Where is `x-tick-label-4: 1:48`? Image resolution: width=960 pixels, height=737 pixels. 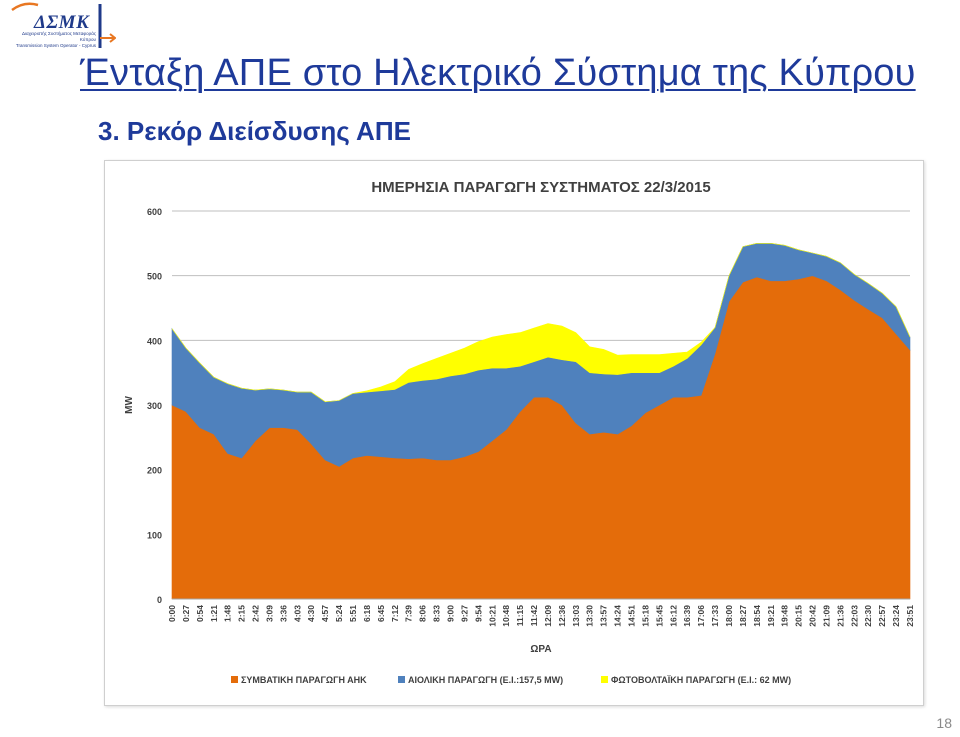
x-tick-label-4: 1:48 is located at coordinates (228, 613).